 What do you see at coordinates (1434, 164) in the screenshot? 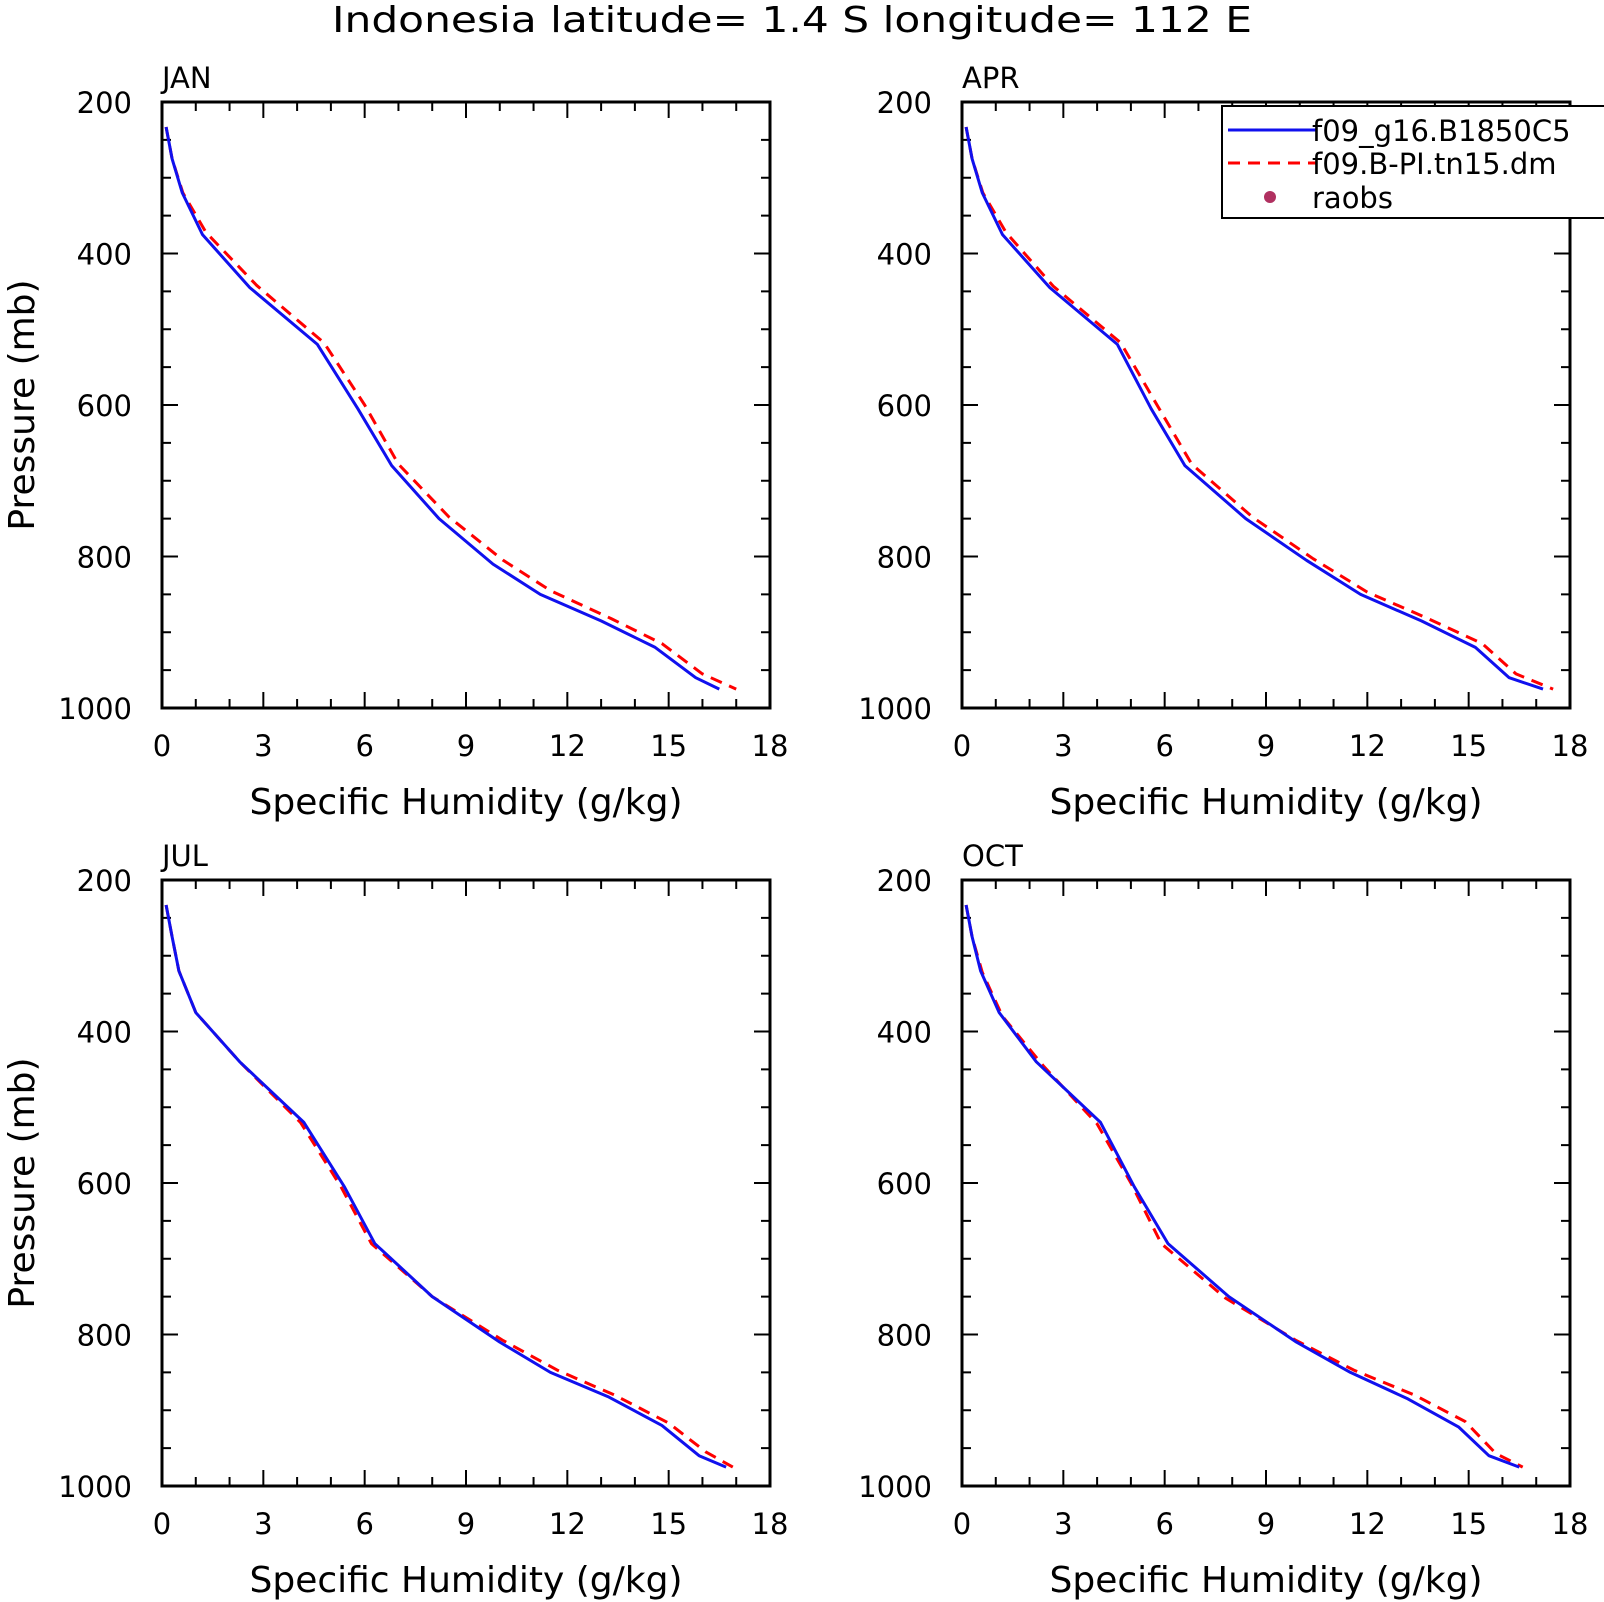
I see `legend-label: f09.B-PI.tn15.dm` at bounding box center [1434, 164].